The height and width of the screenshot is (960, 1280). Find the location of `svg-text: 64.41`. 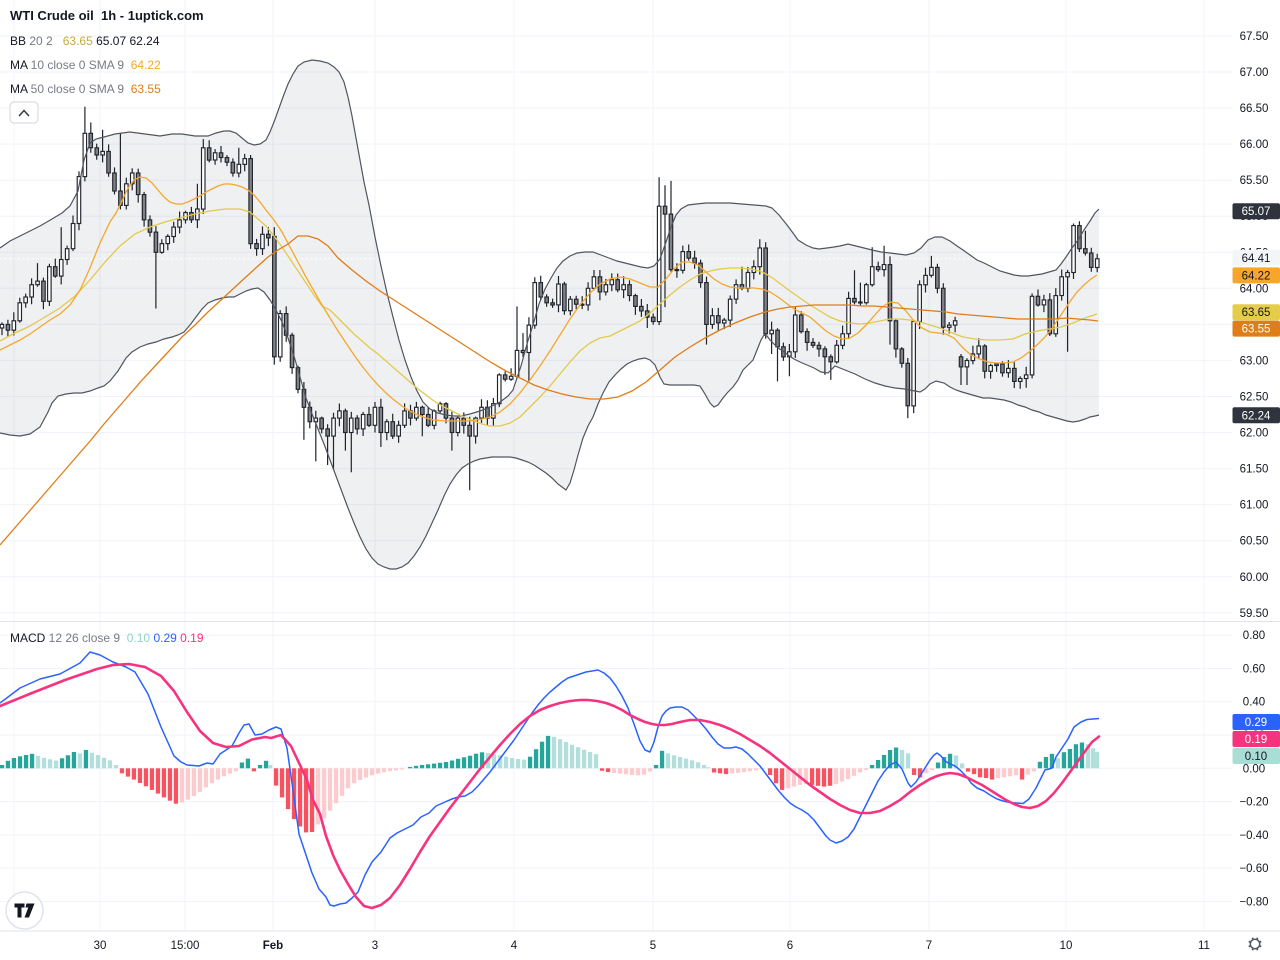

svg-text: 64.41 is located at coordinates (1256, 259).